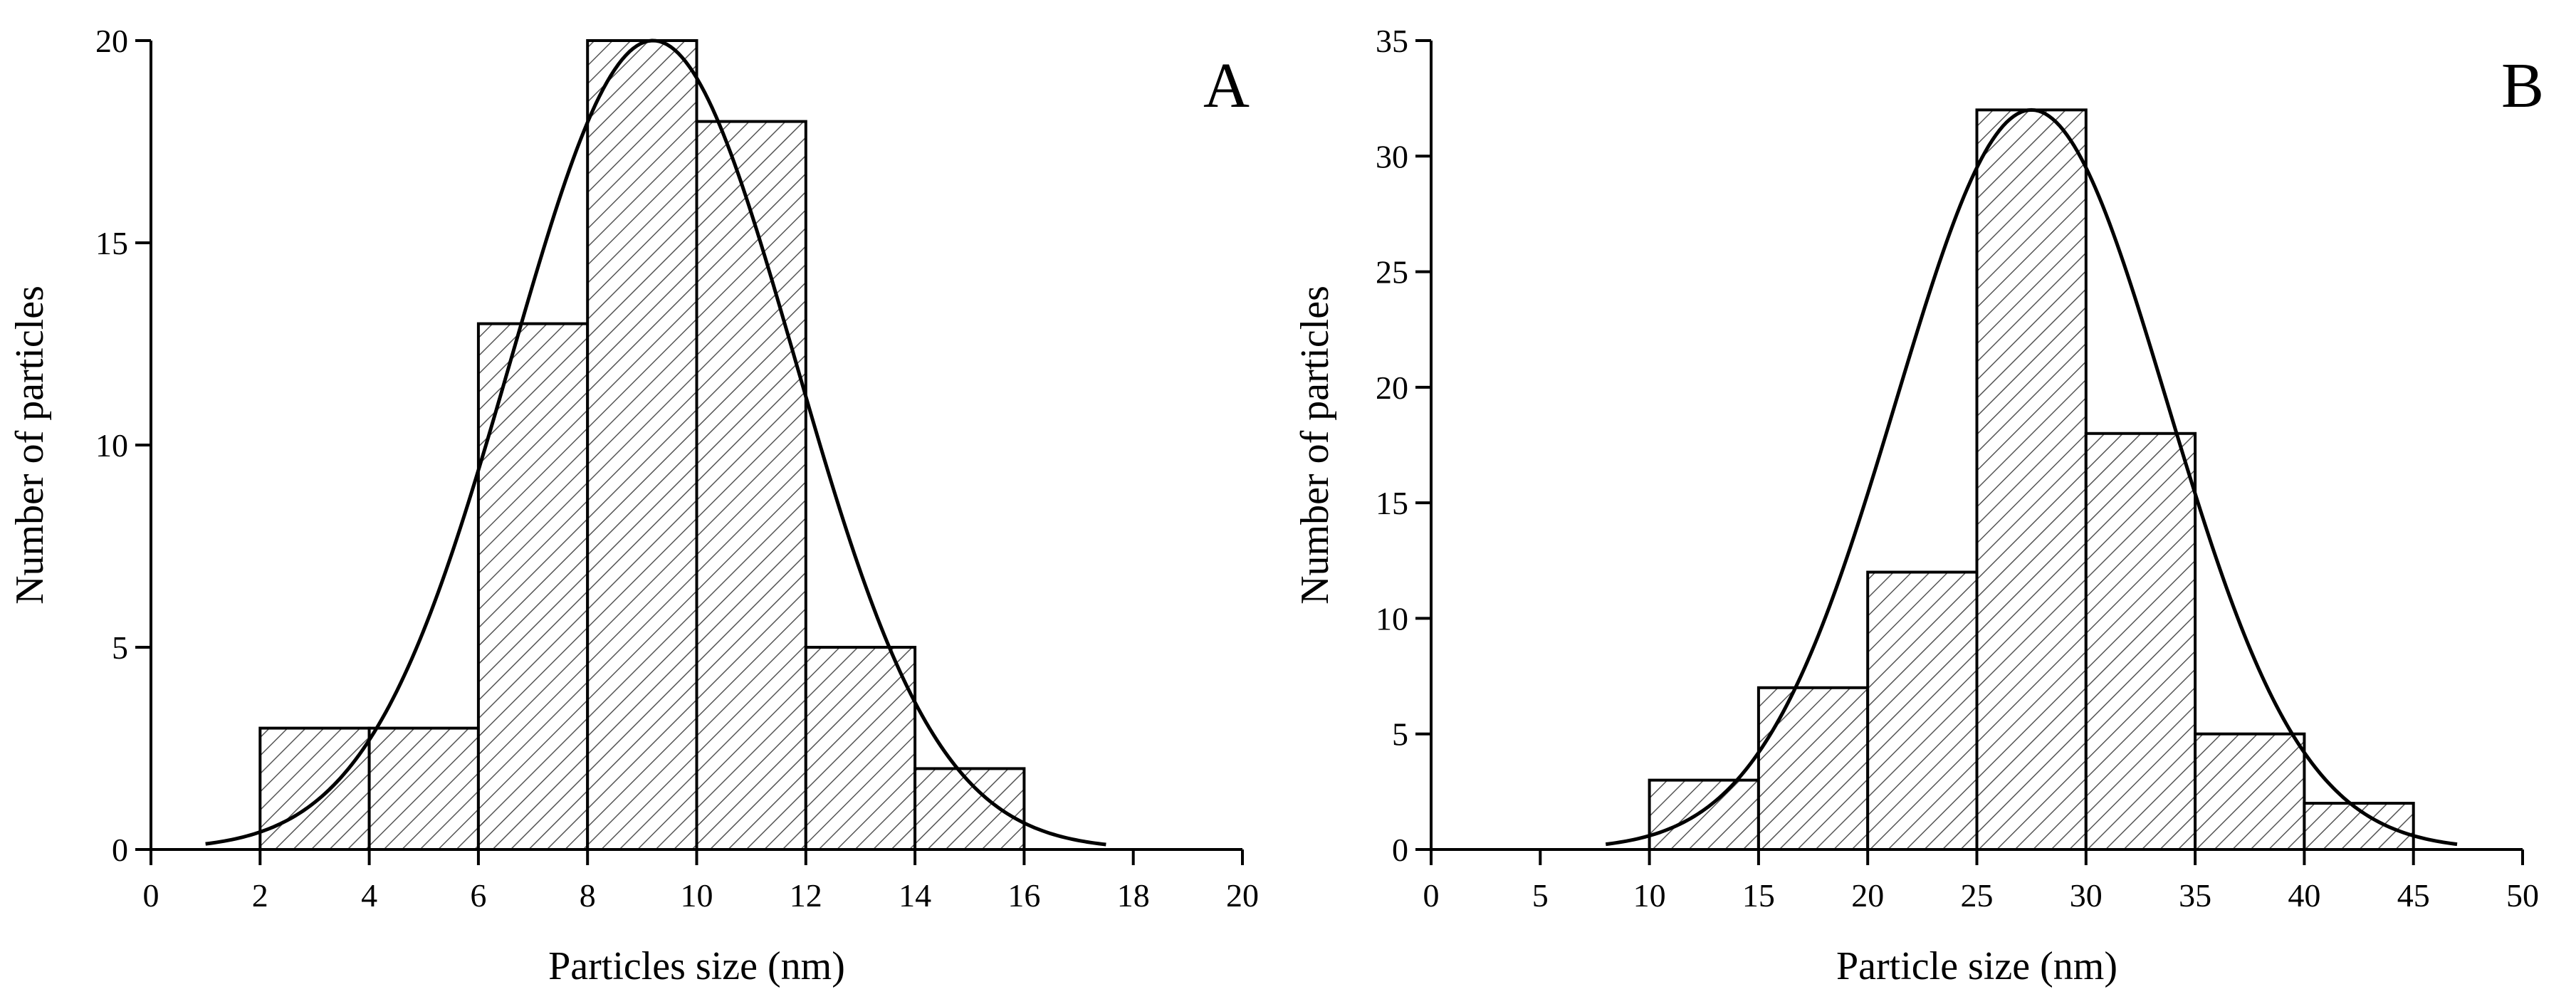 This screenshot has width=2576, height=1004. Describe the element at coordinates (1392, 388) in the screenshot. I see `y-tick-label-b-20: 20` at that location.